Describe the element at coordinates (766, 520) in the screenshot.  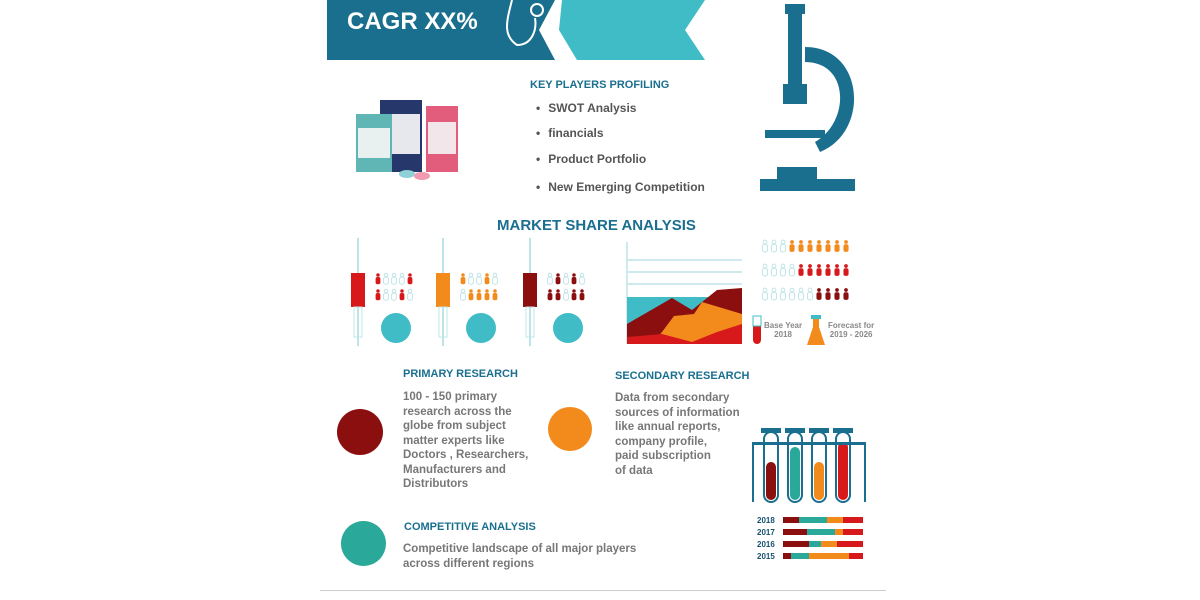
I see `year-label: 2018` at that location.